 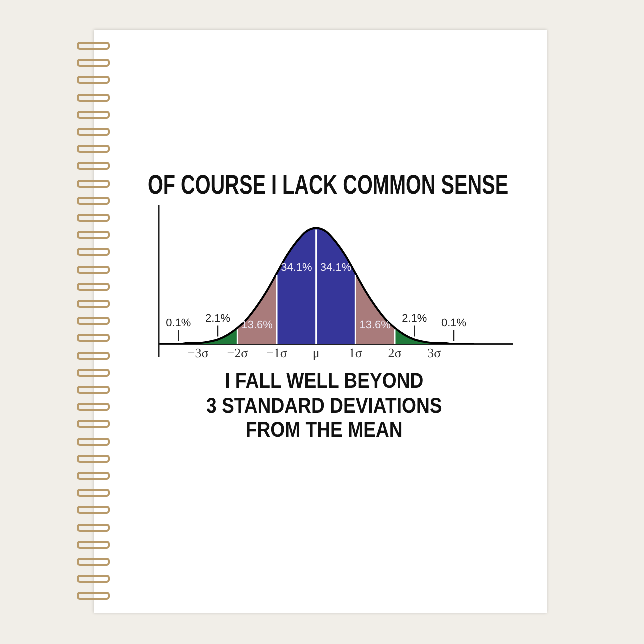 What do you see at coordinates (277, 353) in the screenshot?
I see `x-tick-label: −1σ` at bounding box center [277, 353].